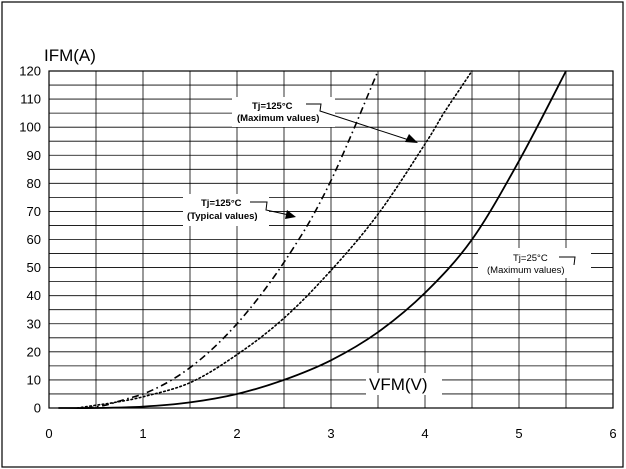  What do you see at coordinates (270, 208) in the screenshot?
I see `annotation-125-typ-leader` at bounding box center [270, 208].